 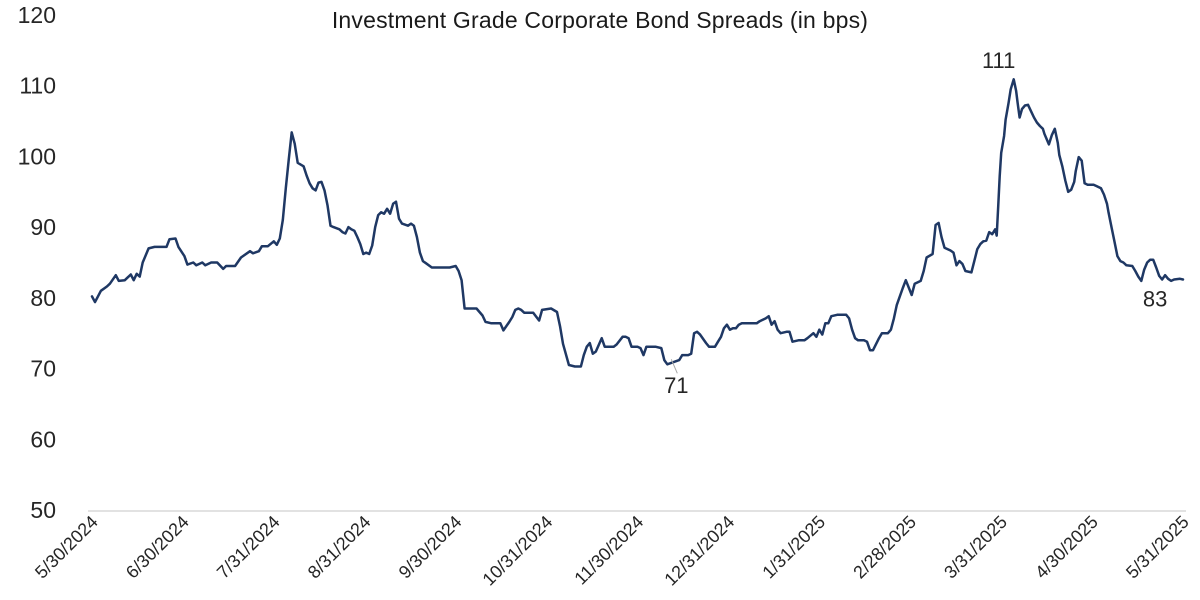 What do you see at coordinates (1155, 298) in the screenshot?
I see `annotation-83: 83` at bounding box center [1155, 298].